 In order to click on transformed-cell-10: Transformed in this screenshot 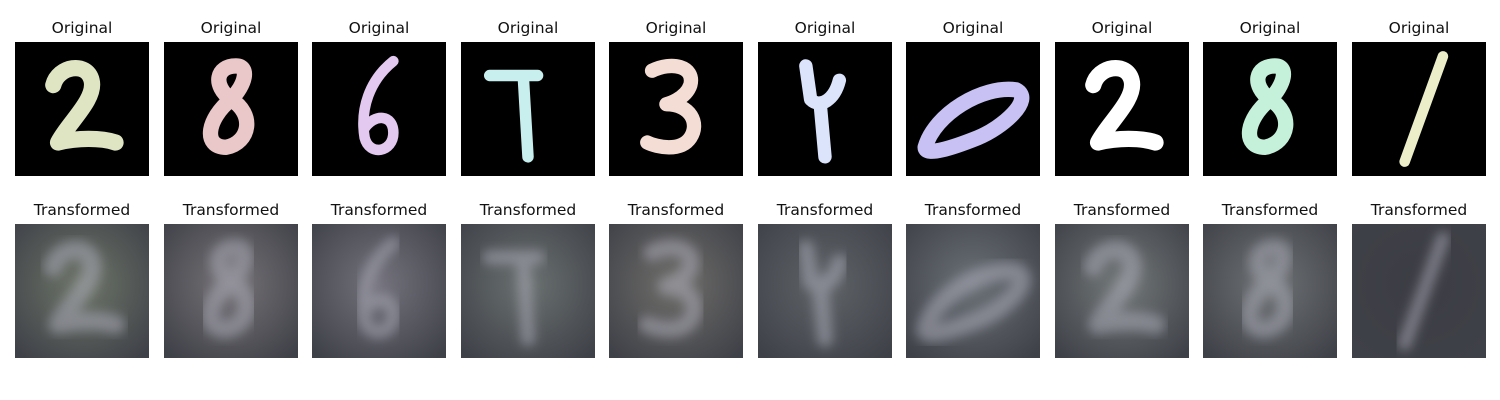, I will do `click(1419, 277)`.